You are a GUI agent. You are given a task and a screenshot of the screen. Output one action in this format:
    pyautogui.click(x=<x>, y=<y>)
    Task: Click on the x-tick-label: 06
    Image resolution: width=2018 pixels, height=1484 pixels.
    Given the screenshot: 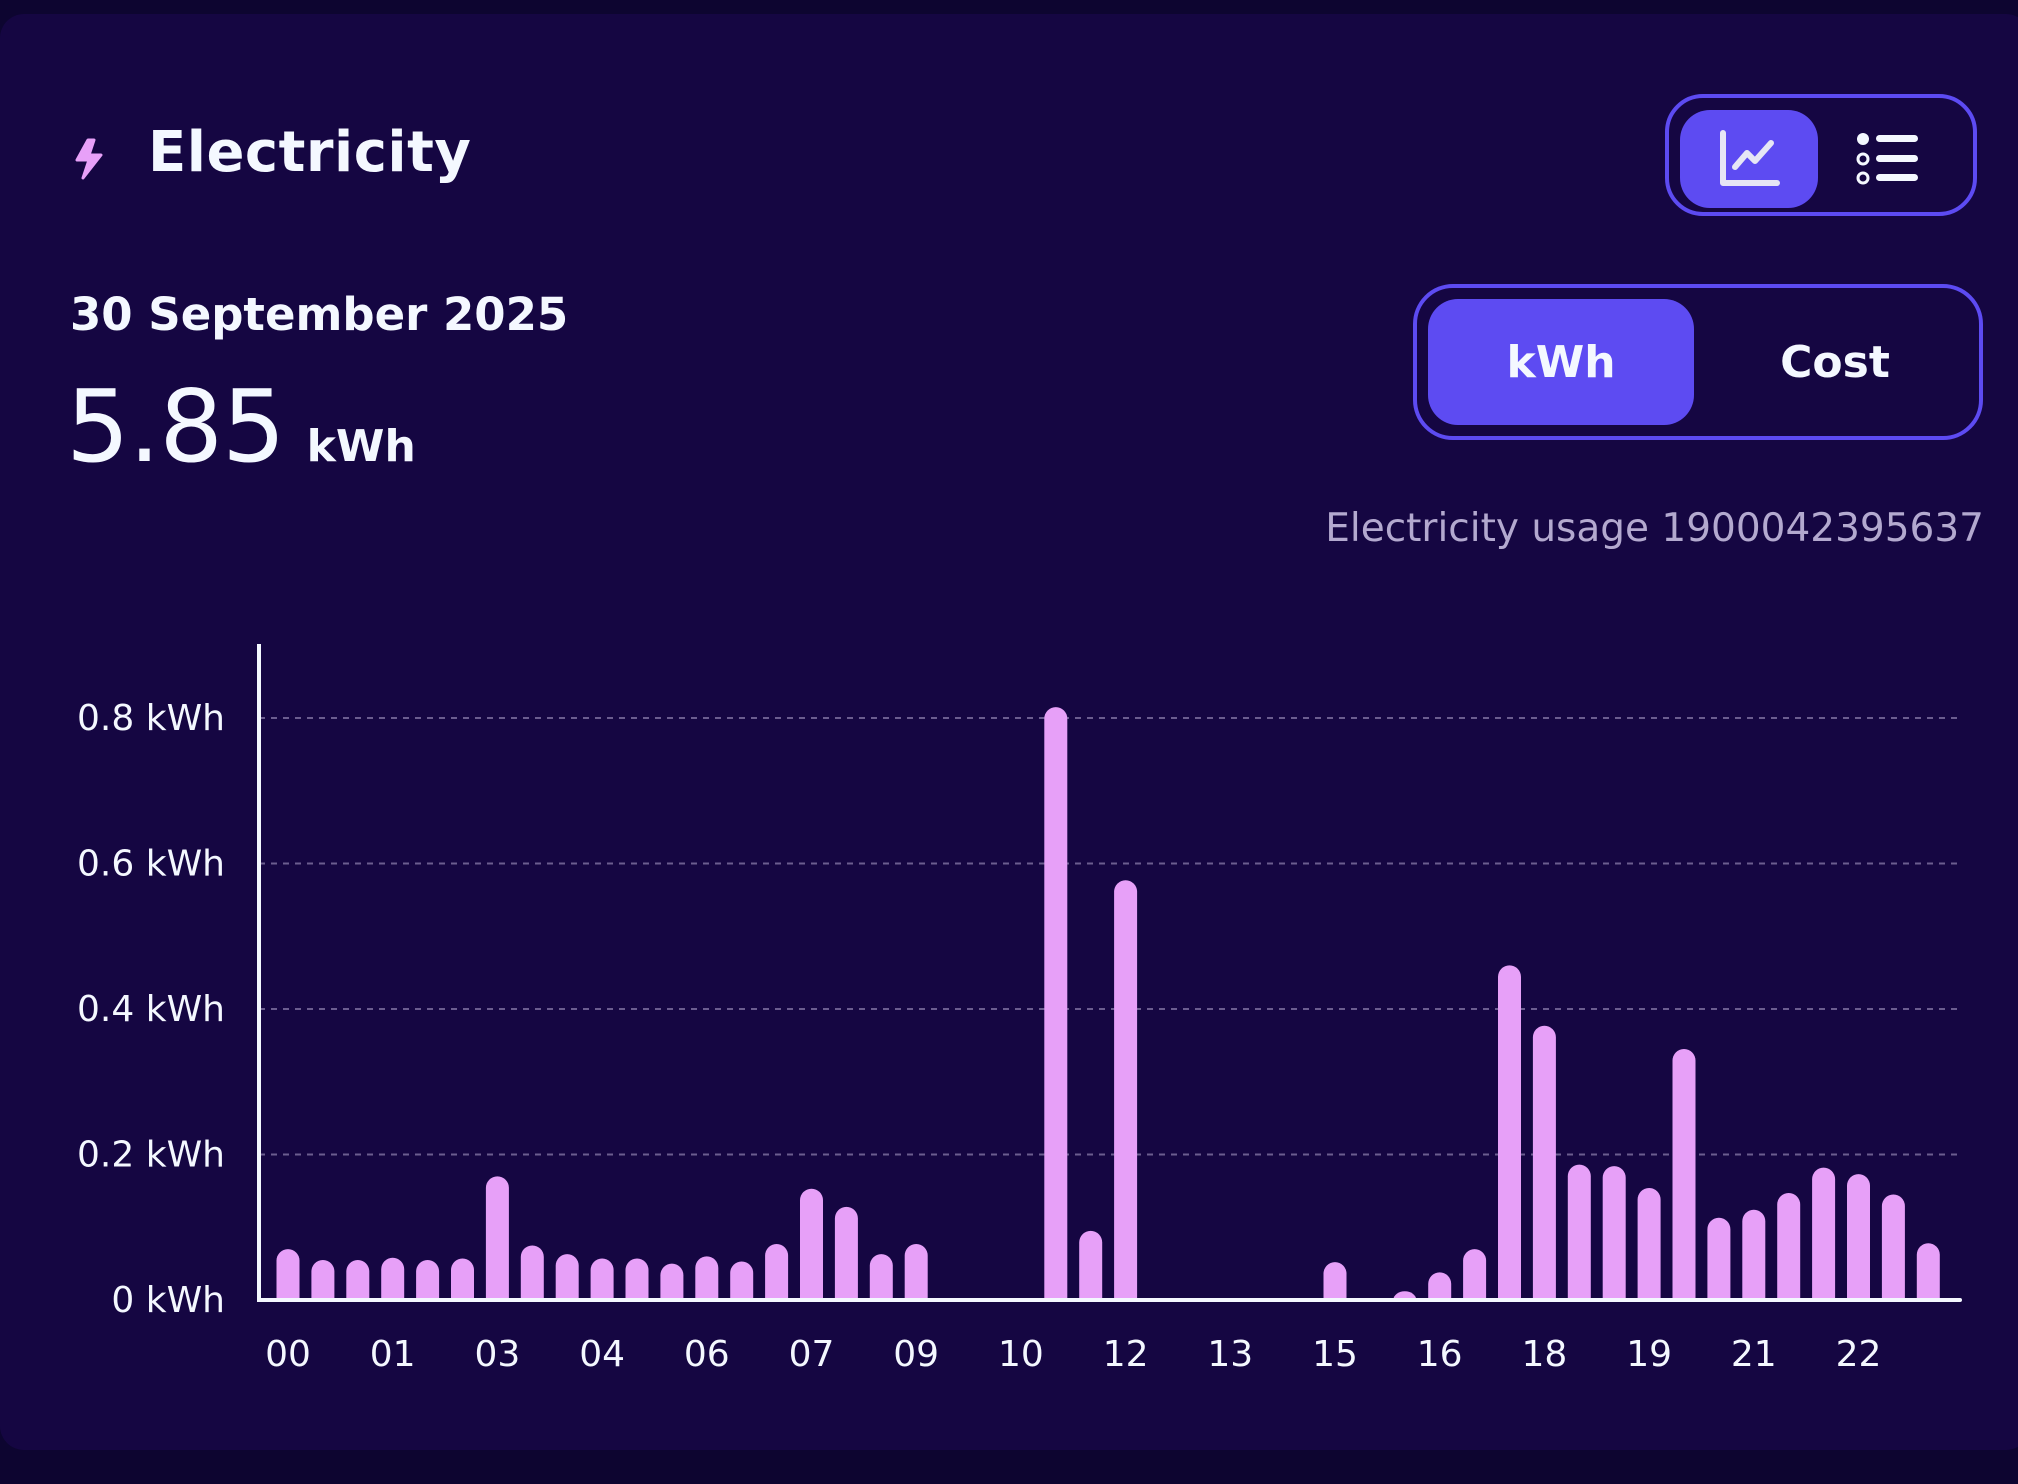 What is the action you would take?
    pyautogui.click(x=707, y=1354)
    